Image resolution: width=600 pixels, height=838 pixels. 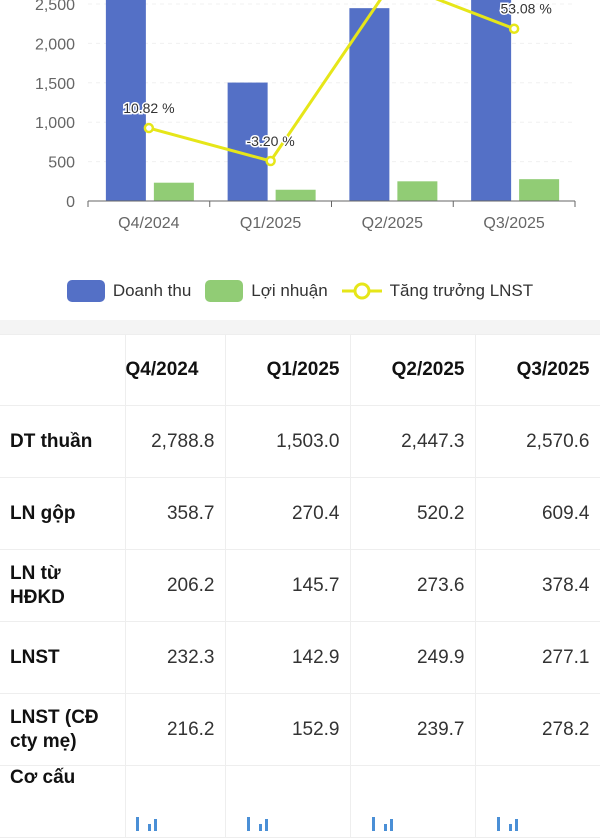 I want to click on x-tick-label: Q1/2025, so click(x=270, y=223).